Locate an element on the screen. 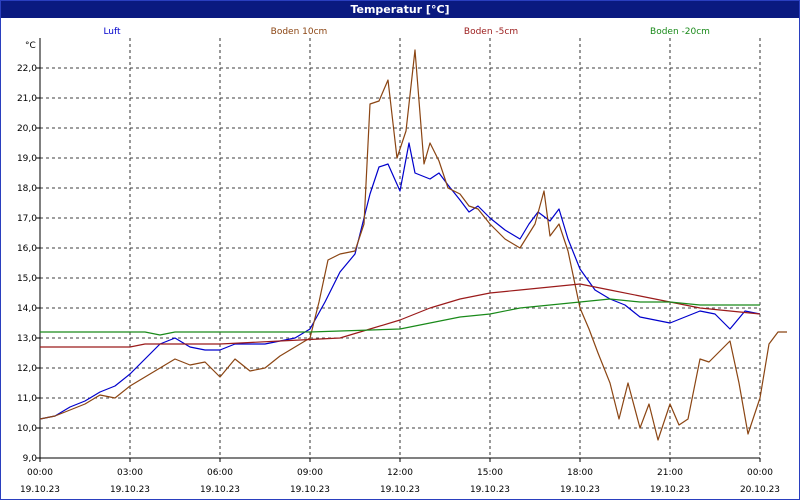 The image size is (800, 500). x-tick-date: 20.10.23 is located at coordinates (760, 490).